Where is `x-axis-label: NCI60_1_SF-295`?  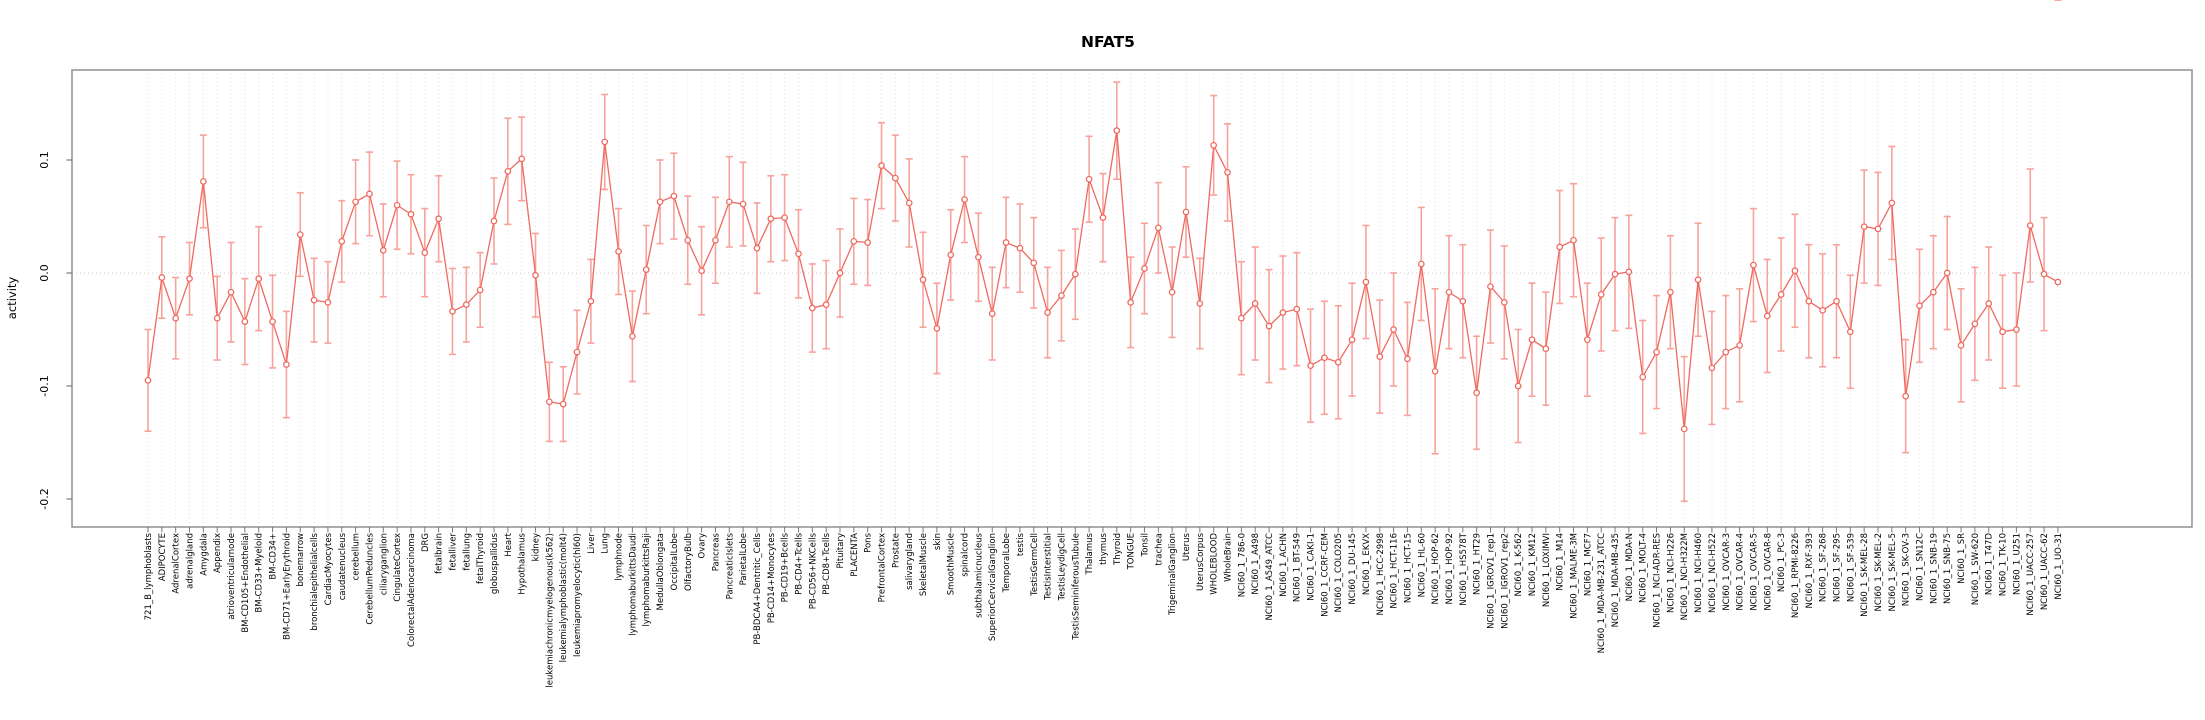
x-axis-label: NCI60_1_SF-295 is located at coordinates (1837, 567).